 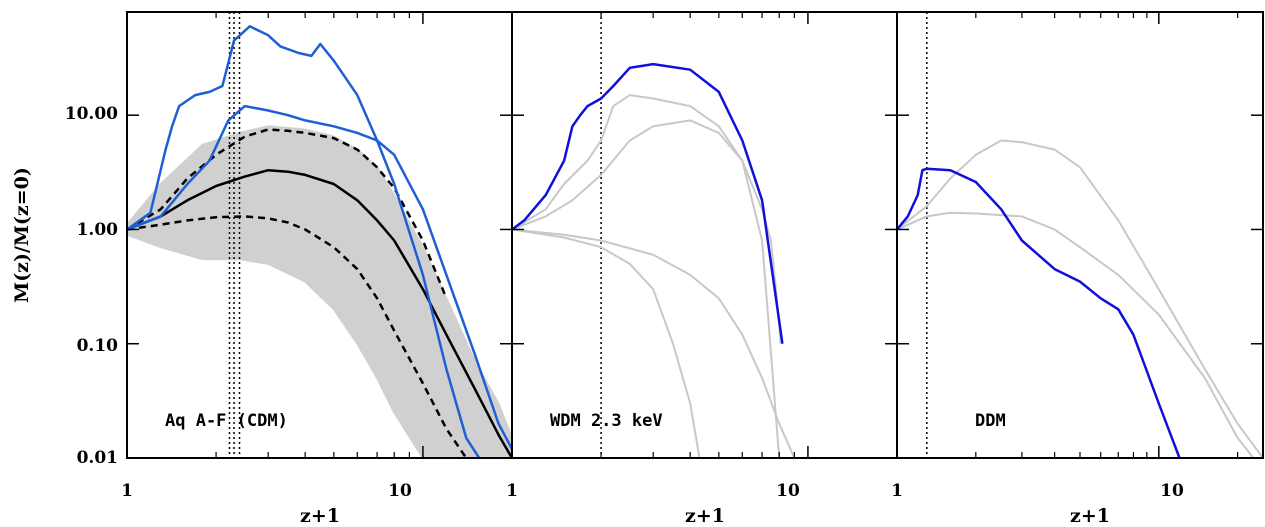 What do you see at coordinates (98, 230) in the screenshot?
I see `y-tick-label: 1.00` at bounding box center [98, 230].